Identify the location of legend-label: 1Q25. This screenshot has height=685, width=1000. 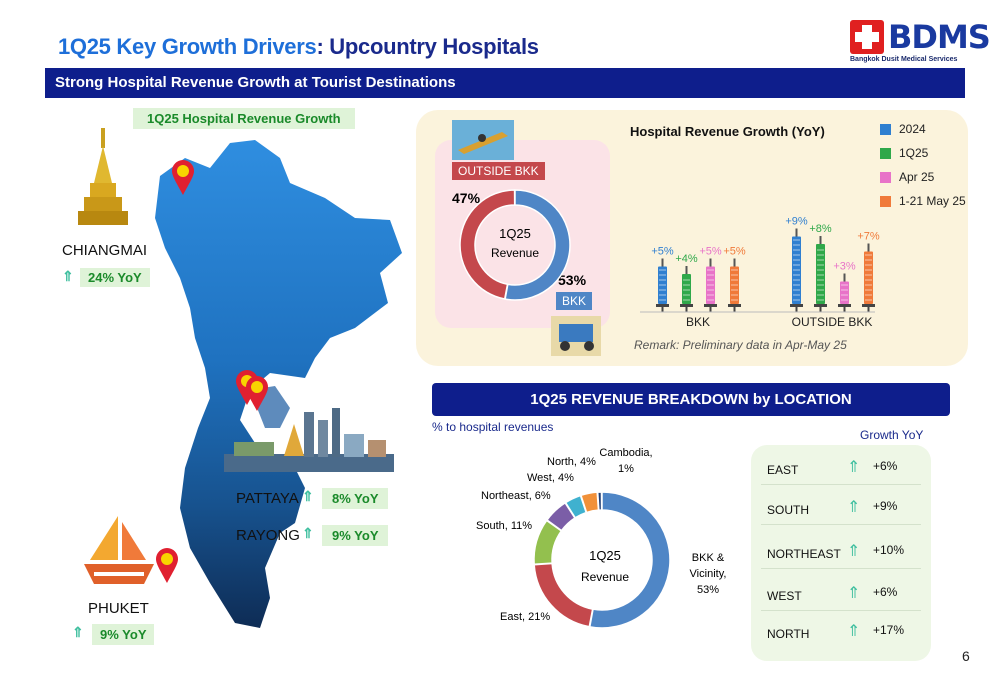
(914, 153).